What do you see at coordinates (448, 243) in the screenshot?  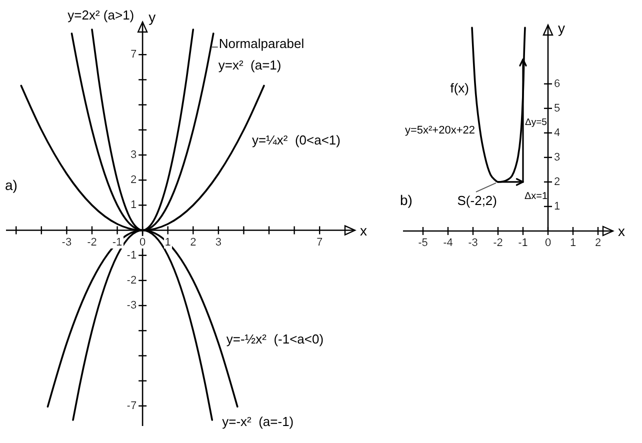 I see `x-tick-label: -4` at bounding box center [448, 243].